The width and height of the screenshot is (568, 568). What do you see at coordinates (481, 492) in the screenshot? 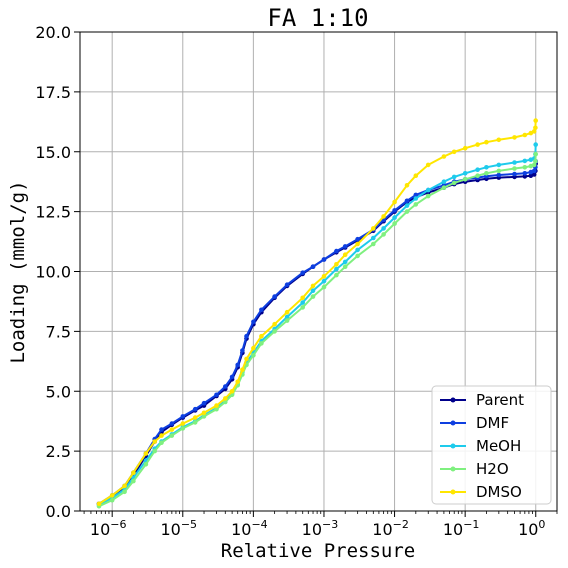
I see `legend-item-dmso: DMSO` at bounding box center [481, 492].